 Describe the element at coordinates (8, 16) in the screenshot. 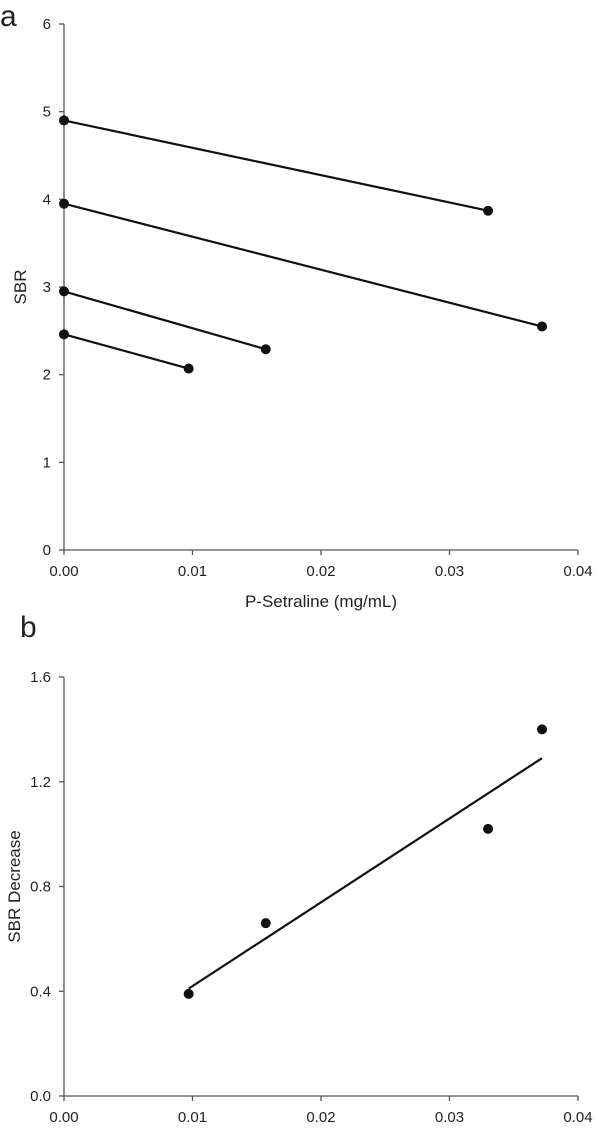

I see `chart-a-panel-letter: a` at that location.